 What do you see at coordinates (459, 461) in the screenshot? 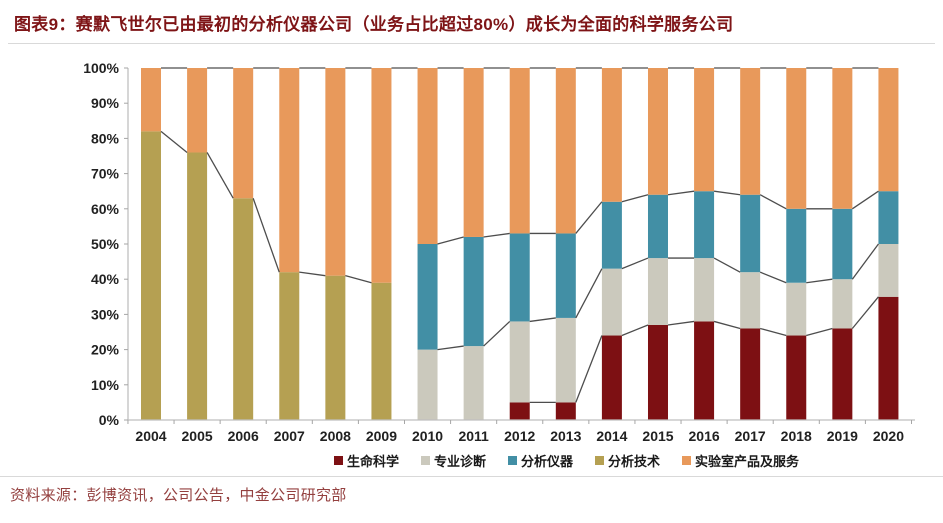
I see `legend-label: 专业诊断` at bounding box center [459, 461].